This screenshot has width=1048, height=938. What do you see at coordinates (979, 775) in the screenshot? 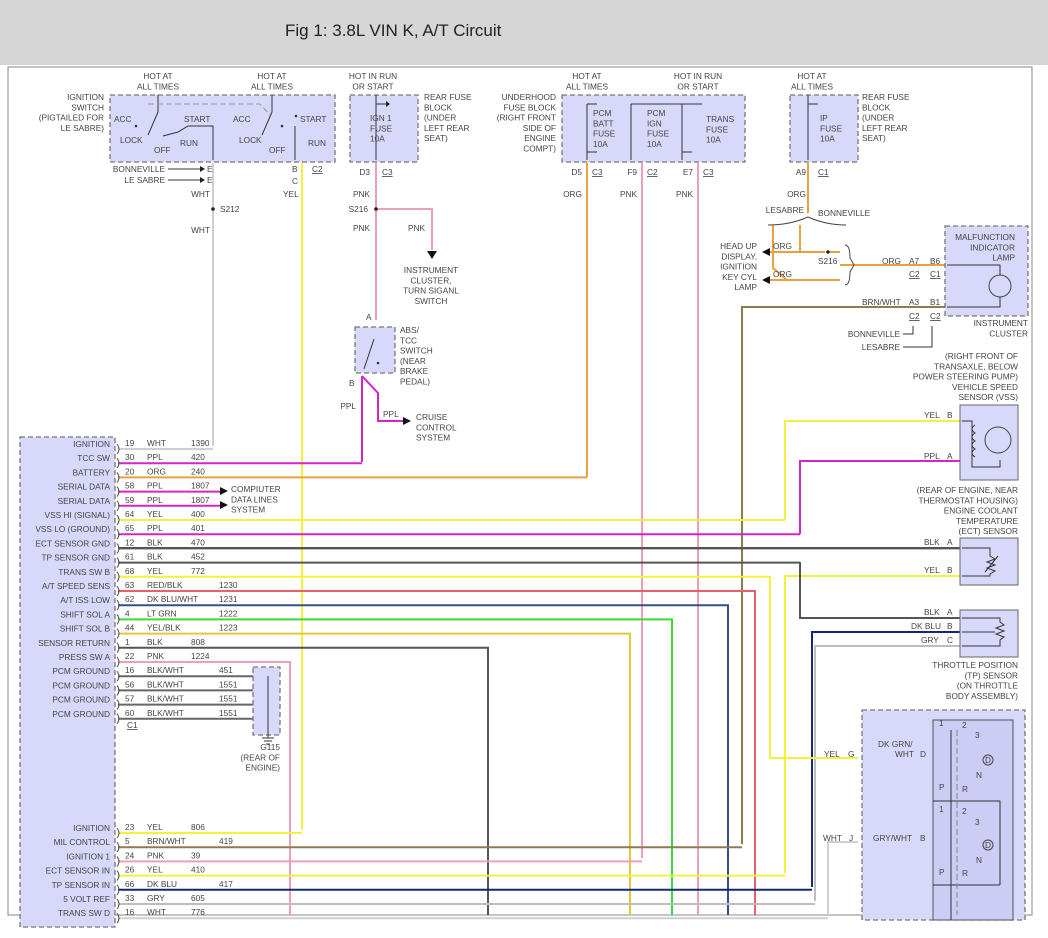
I see `pos-n: N` at bounding box center [979, 775].